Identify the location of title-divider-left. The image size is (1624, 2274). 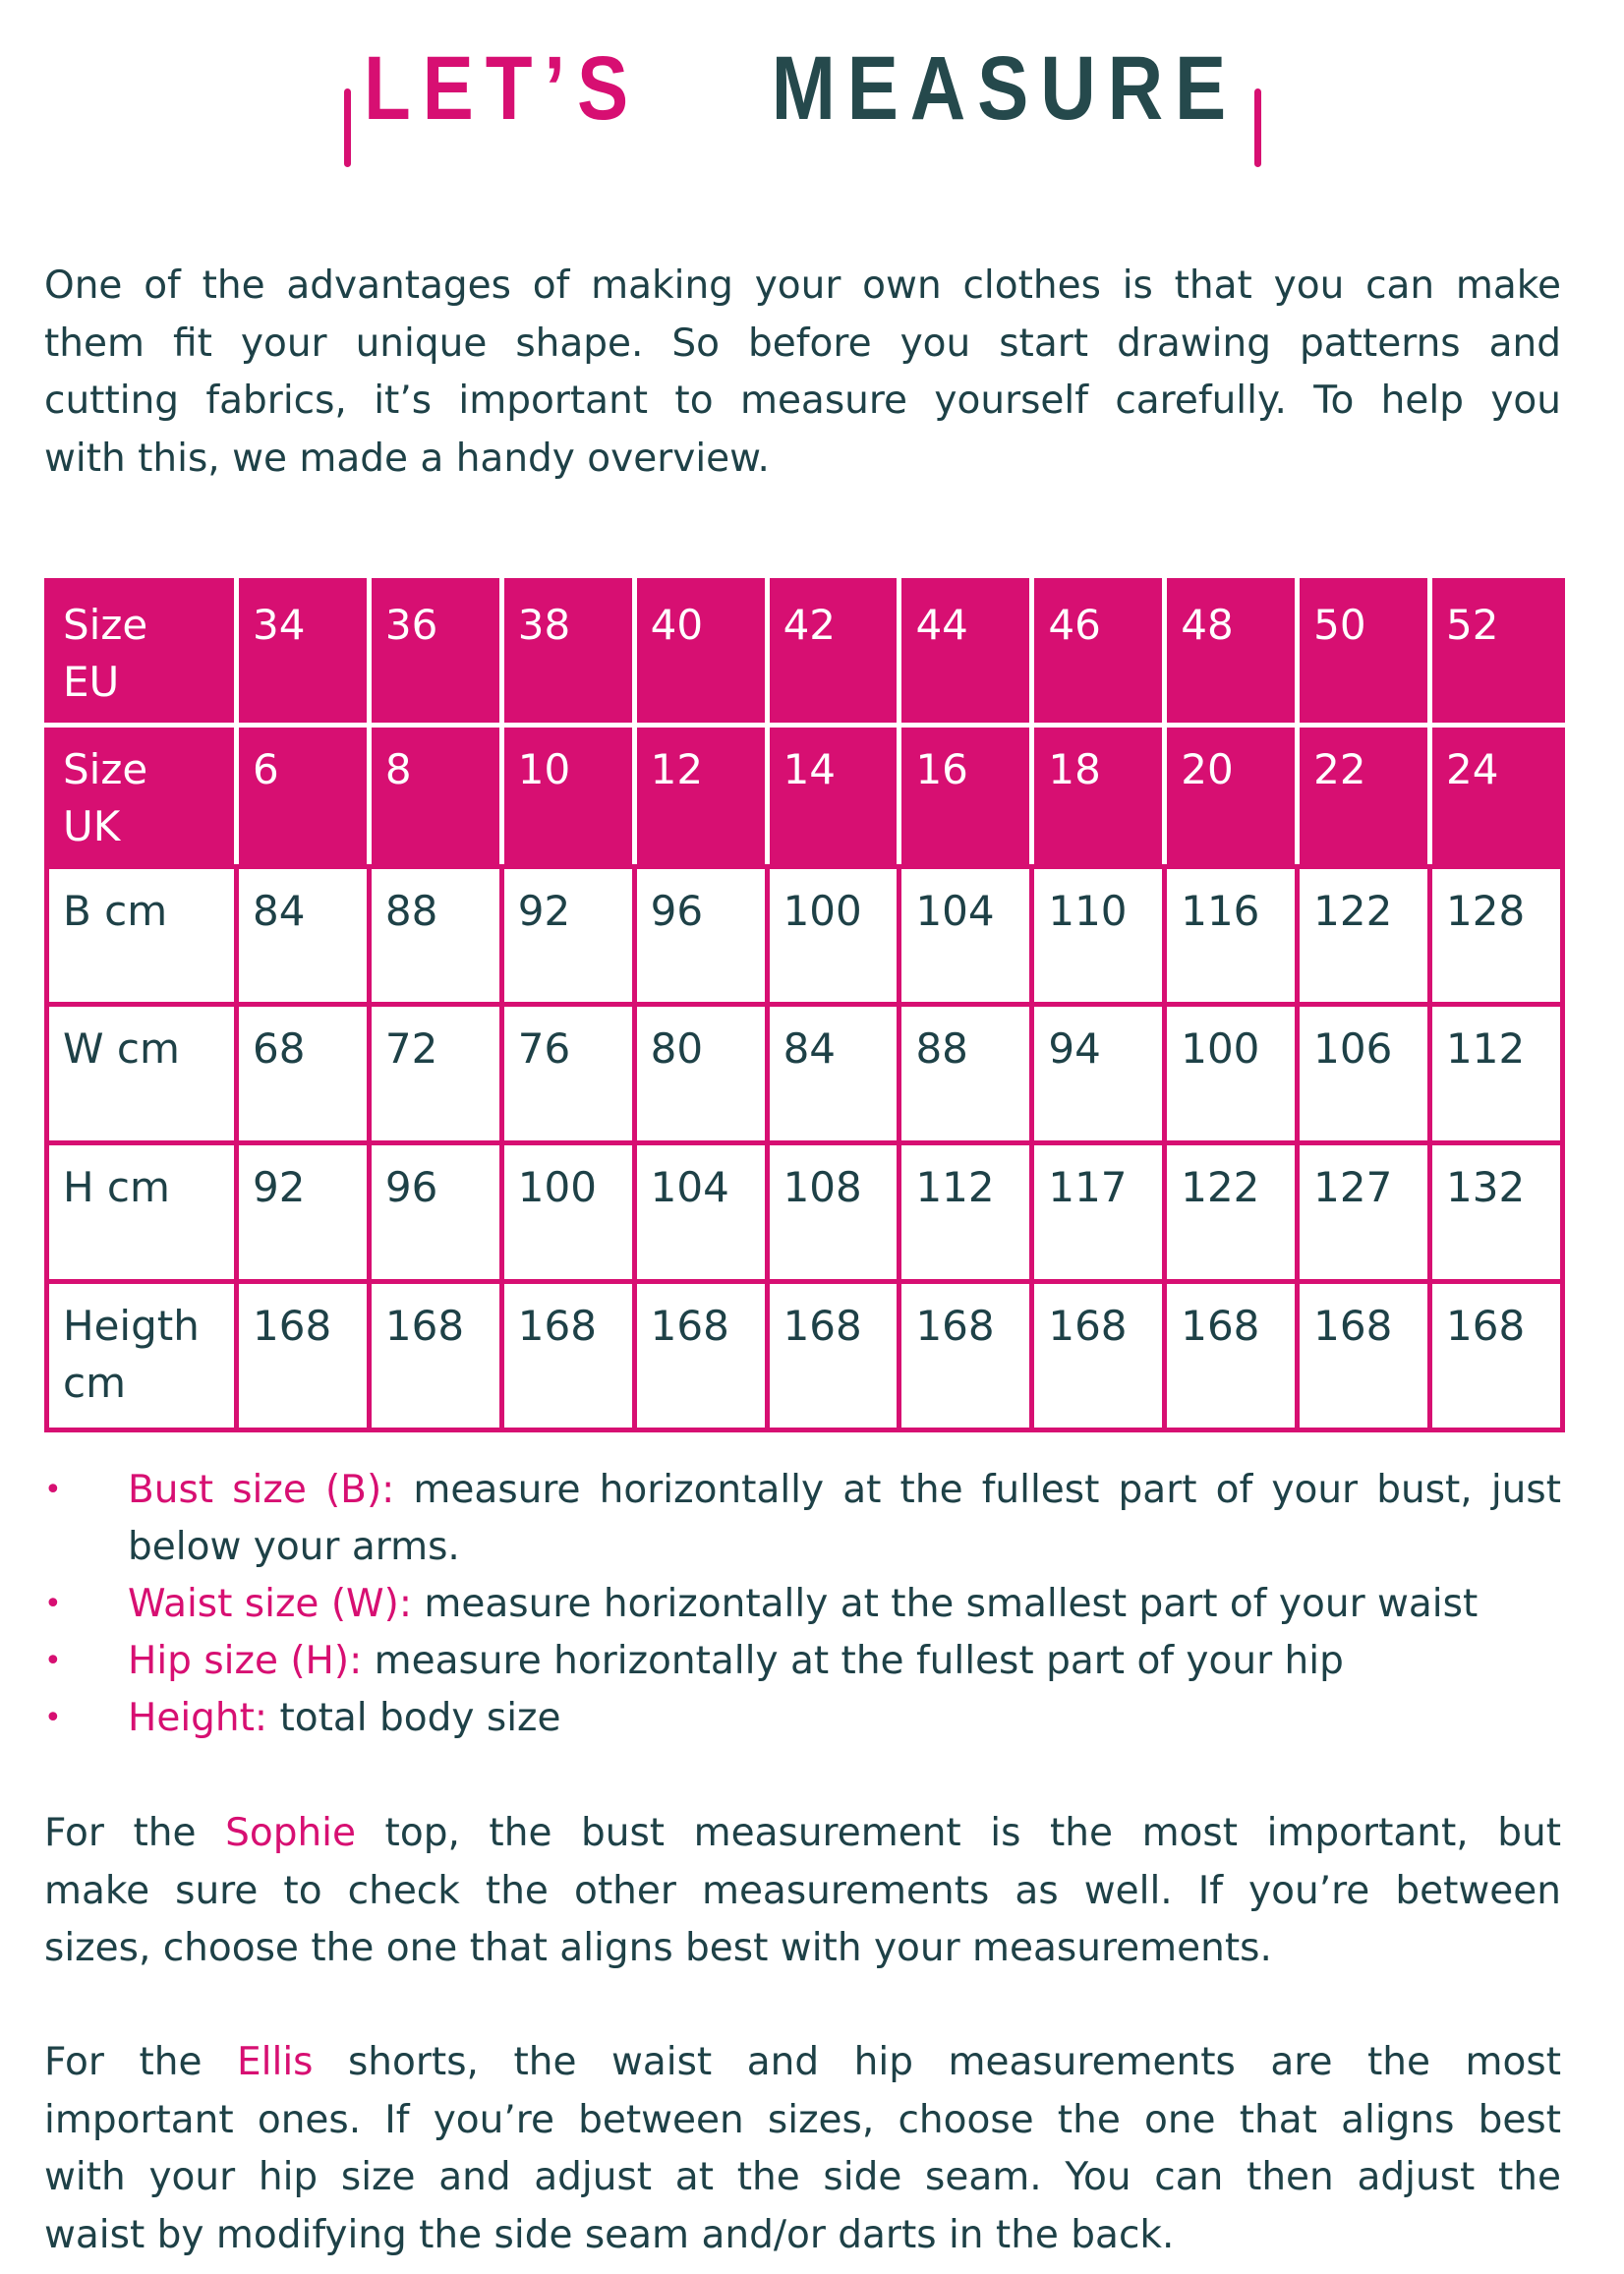
(347, 127).